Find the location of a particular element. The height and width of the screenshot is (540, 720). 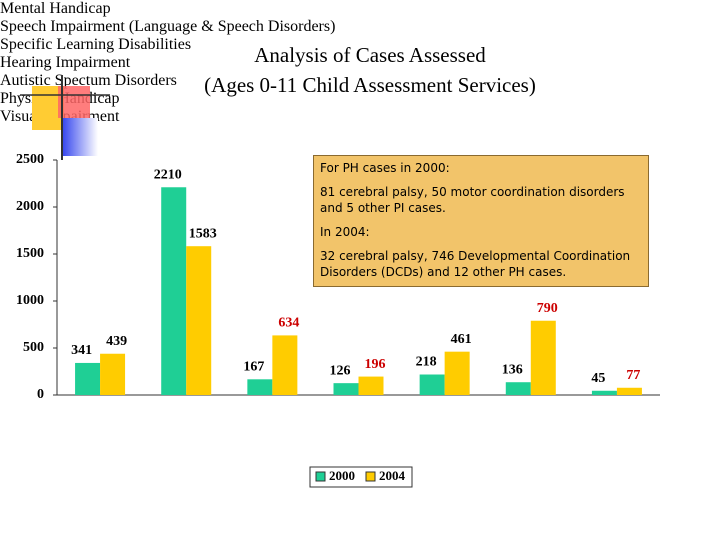

value-label: 167 is located at coordinates (253, 367).